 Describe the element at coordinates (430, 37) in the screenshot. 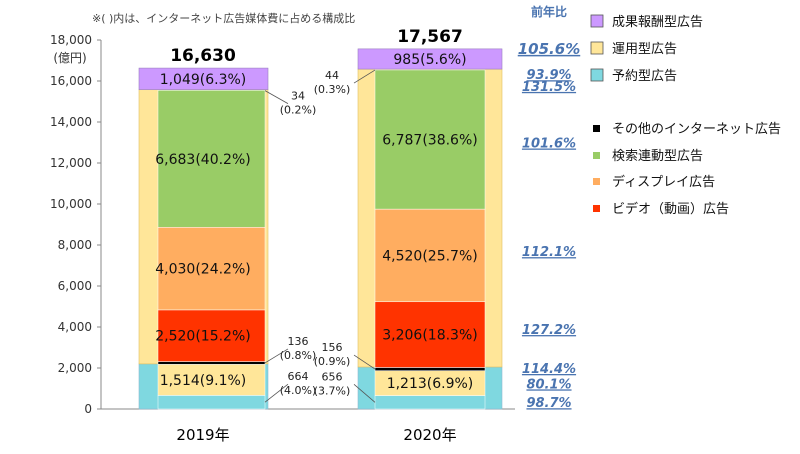

I see `bar-total-label: 17,567` at that location.